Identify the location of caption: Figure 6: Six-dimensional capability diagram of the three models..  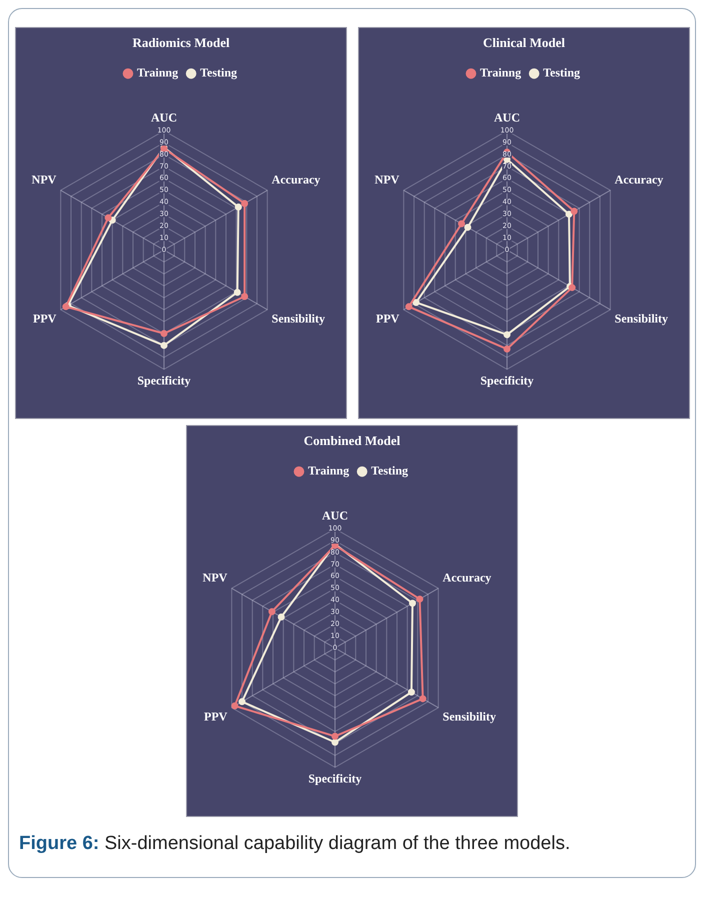
(294, 843).